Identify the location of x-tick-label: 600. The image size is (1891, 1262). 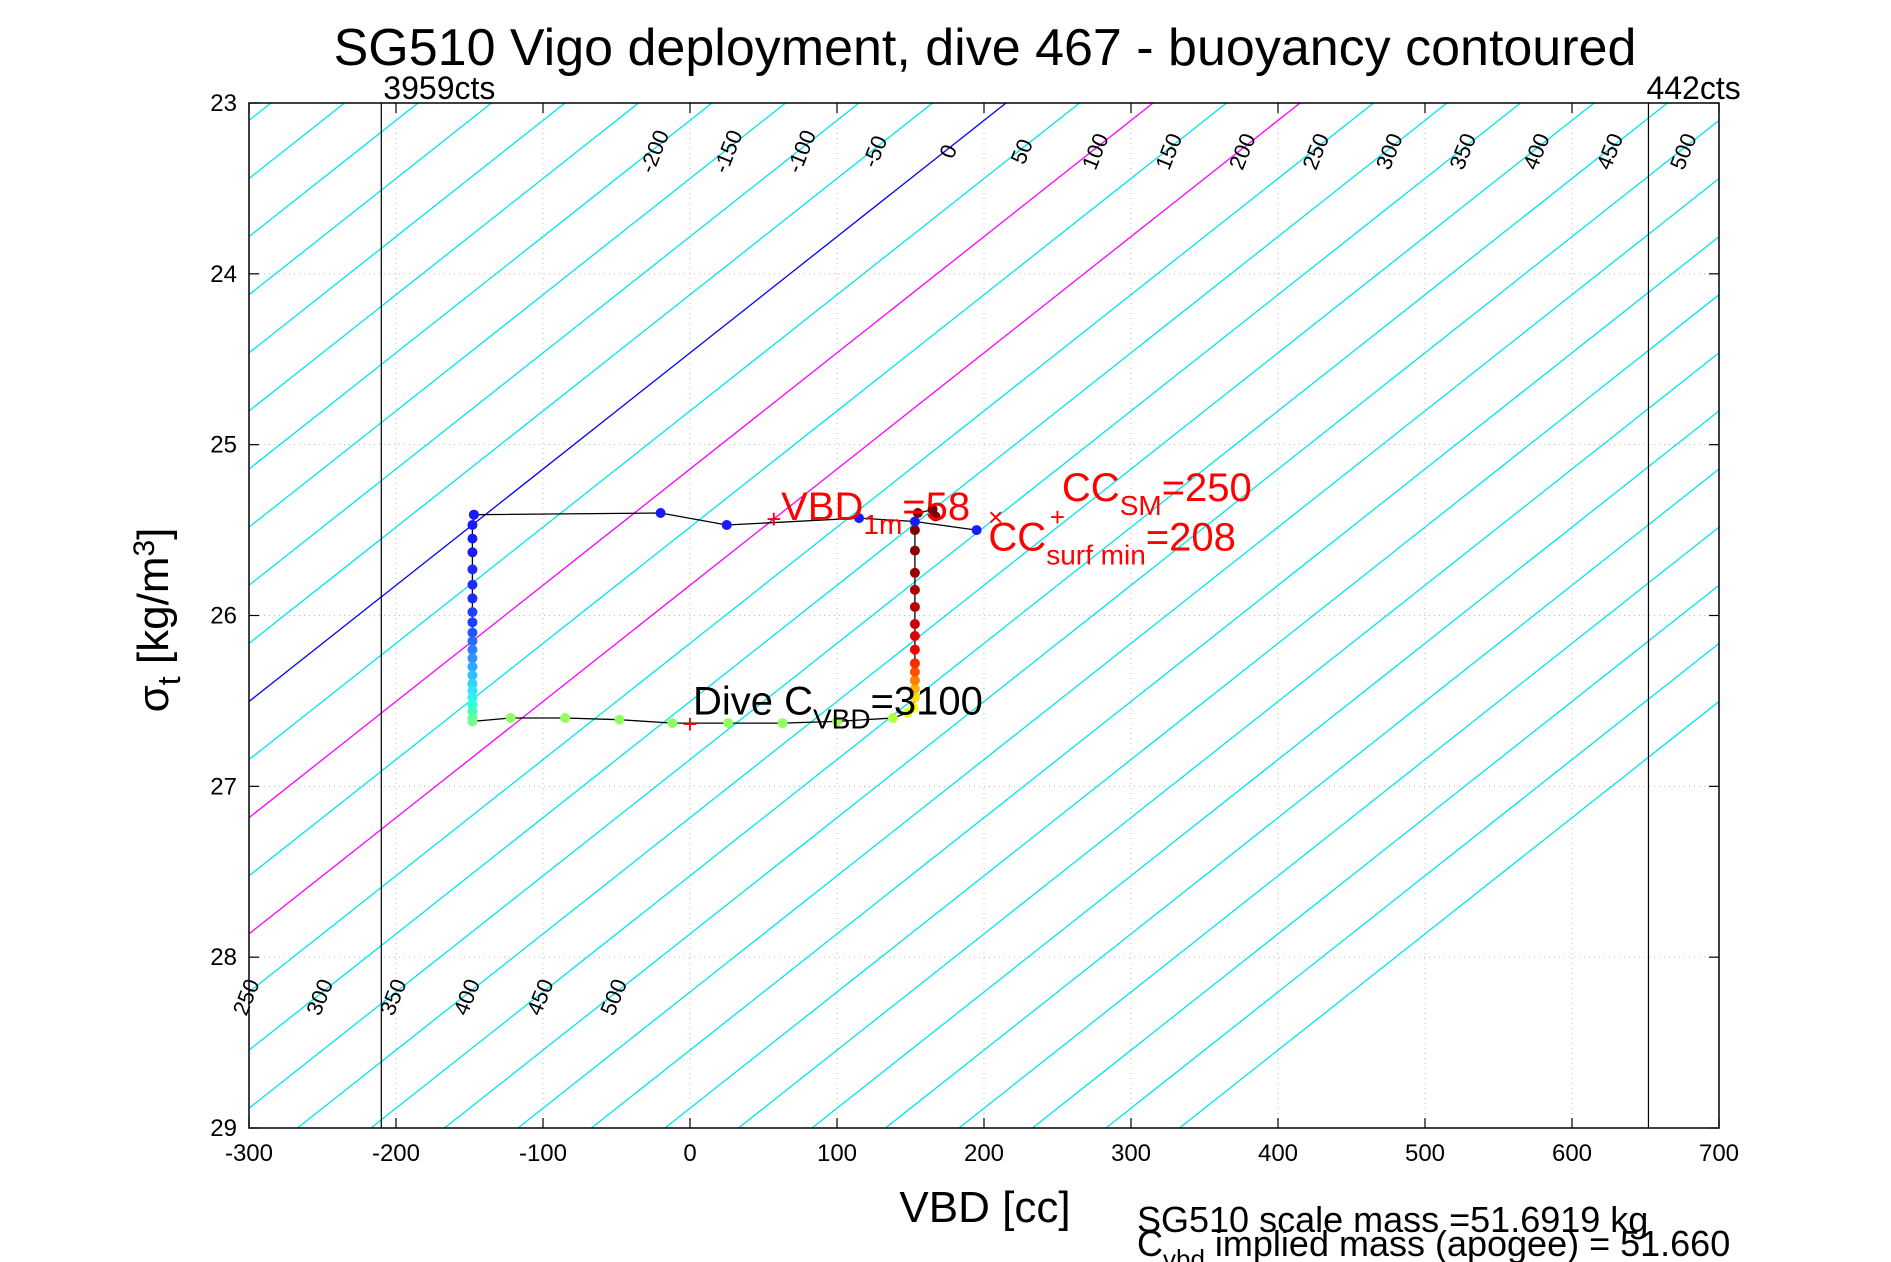
(1572, 1153).